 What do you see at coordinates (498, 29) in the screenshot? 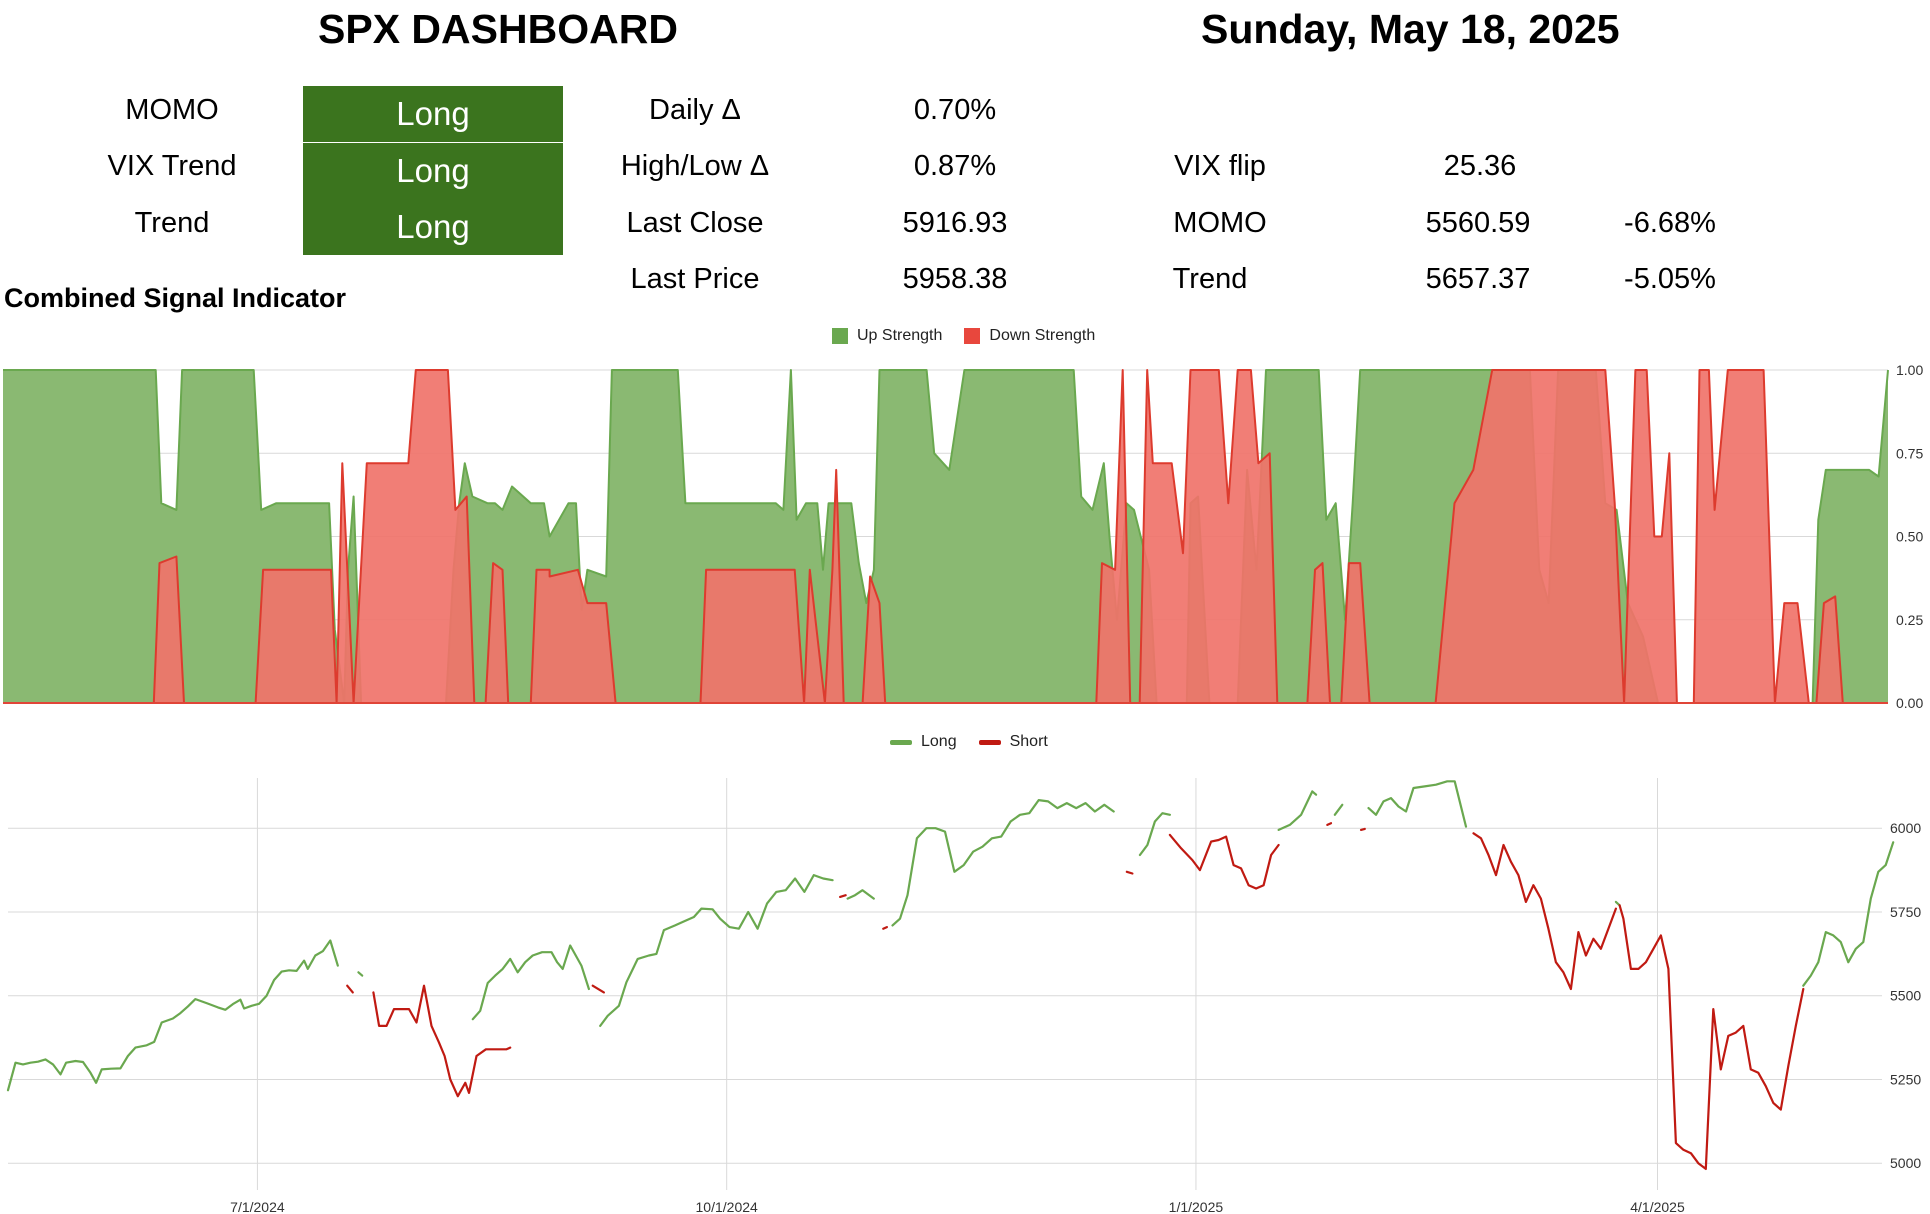
I see `page-title: SPX DASHBOARD` at bounding box center [498, 29].